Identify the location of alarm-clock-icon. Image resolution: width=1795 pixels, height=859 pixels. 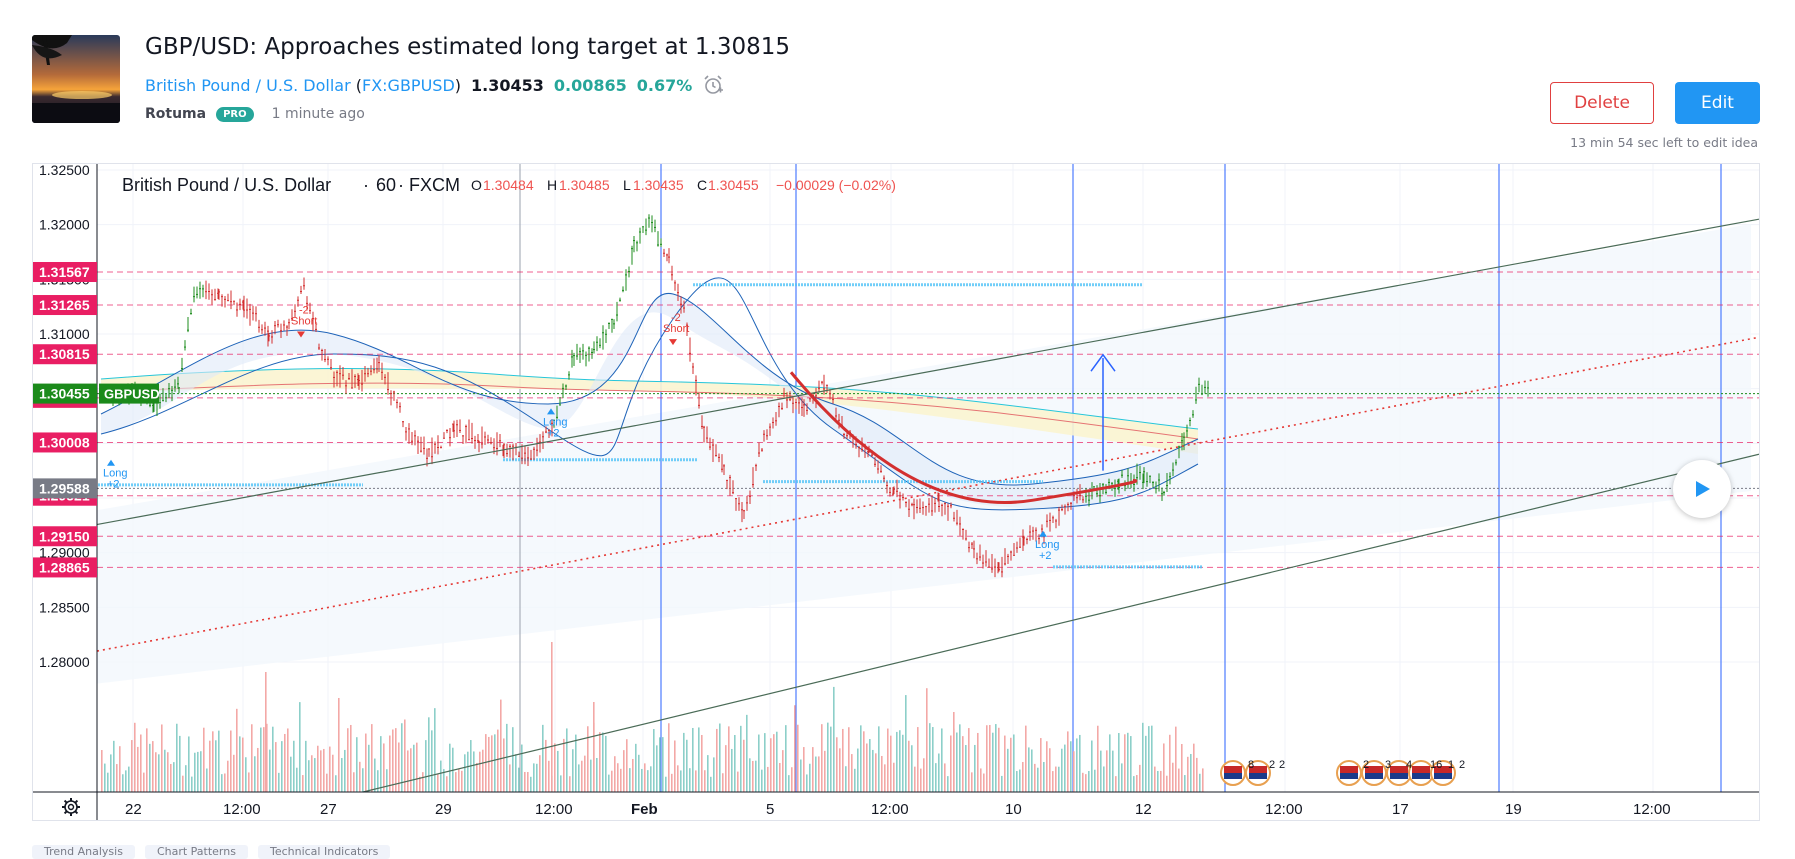
(713, 85).